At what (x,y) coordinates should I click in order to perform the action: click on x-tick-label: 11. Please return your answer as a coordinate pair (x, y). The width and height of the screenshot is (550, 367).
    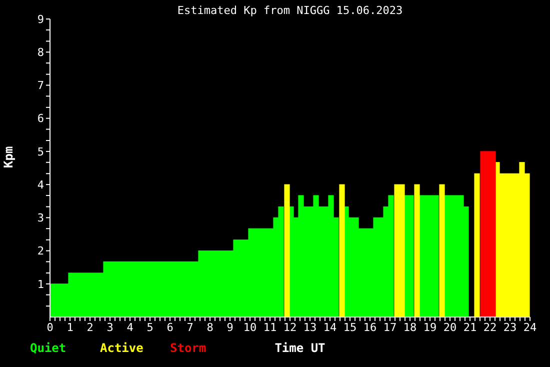
    Looking at the image, I should click on (270, 327).